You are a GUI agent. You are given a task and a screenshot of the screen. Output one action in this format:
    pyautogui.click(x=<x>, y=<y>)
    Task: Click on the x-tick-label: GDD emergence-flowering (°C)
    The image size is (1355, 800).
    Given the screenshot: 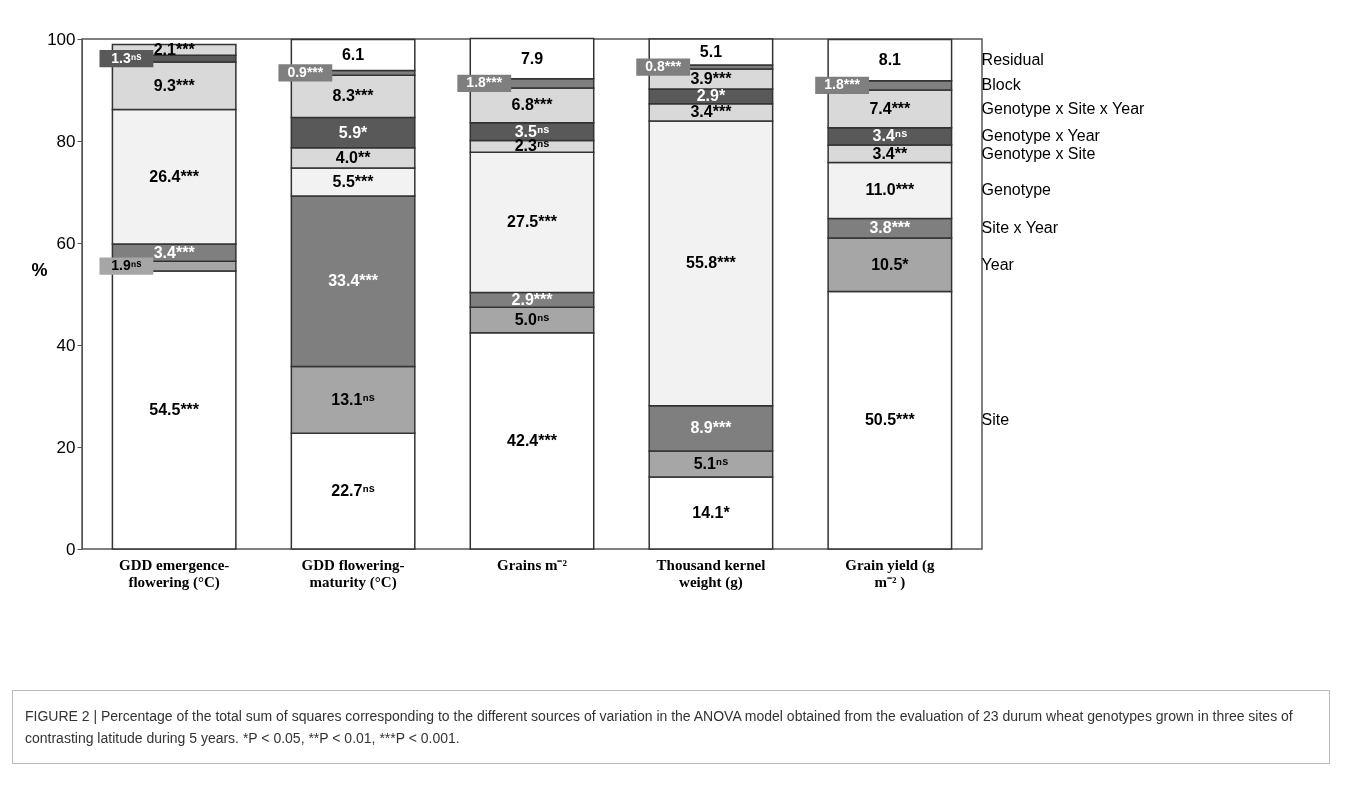 What is the action you would take?
    pyautogui.click(x=174, y=573)
    